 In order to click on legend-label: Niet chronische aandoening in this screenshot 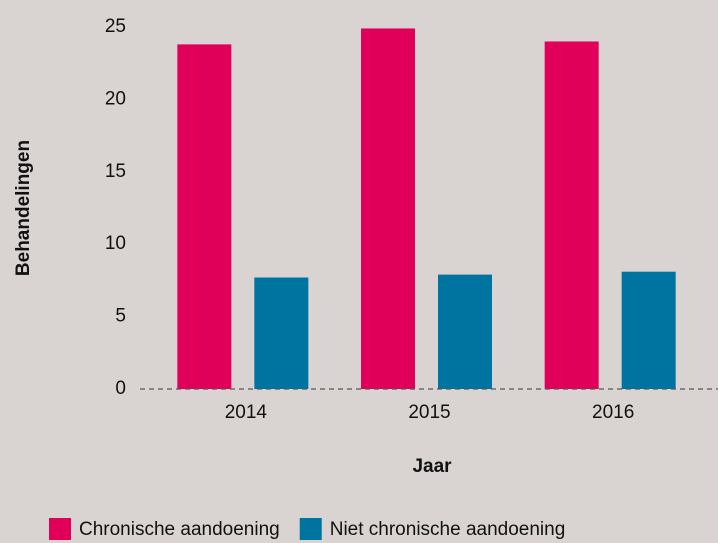, I will do `click(448, 529)`.